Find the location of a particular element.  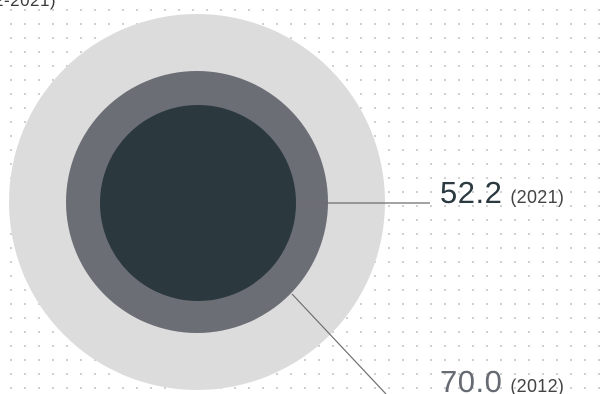

chart-title-fragment: 2-2021) is located at coordinates (28, 5).